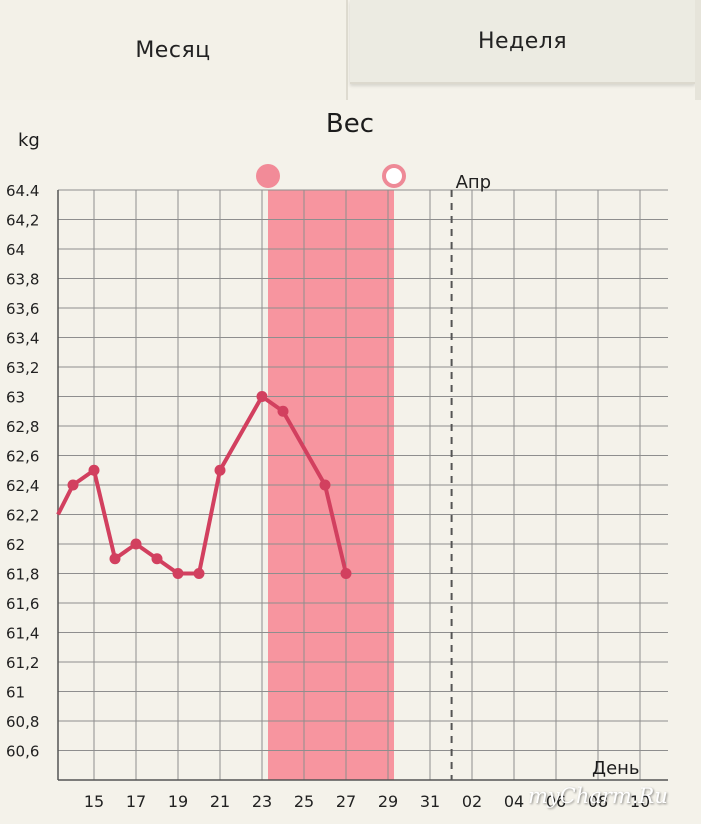  Describe the element at coordinates (15, 398) in the screenshot. I see `y-tick-label: 63` at that location.